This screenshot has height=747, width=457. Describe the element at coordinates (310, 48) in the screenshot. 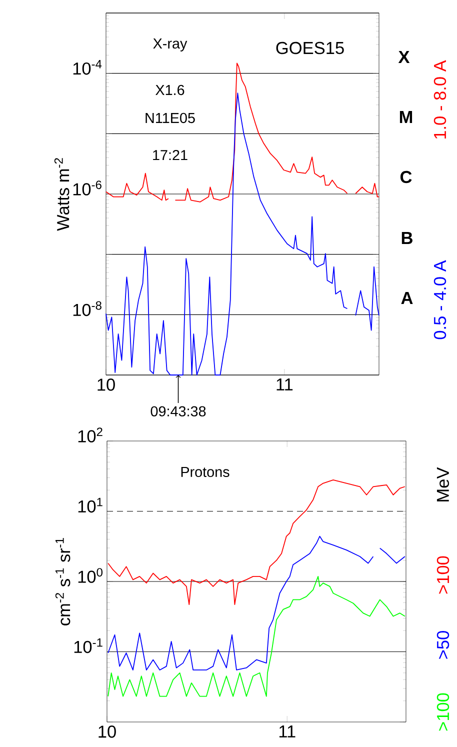

I see `annotation: GOES15` at that location.